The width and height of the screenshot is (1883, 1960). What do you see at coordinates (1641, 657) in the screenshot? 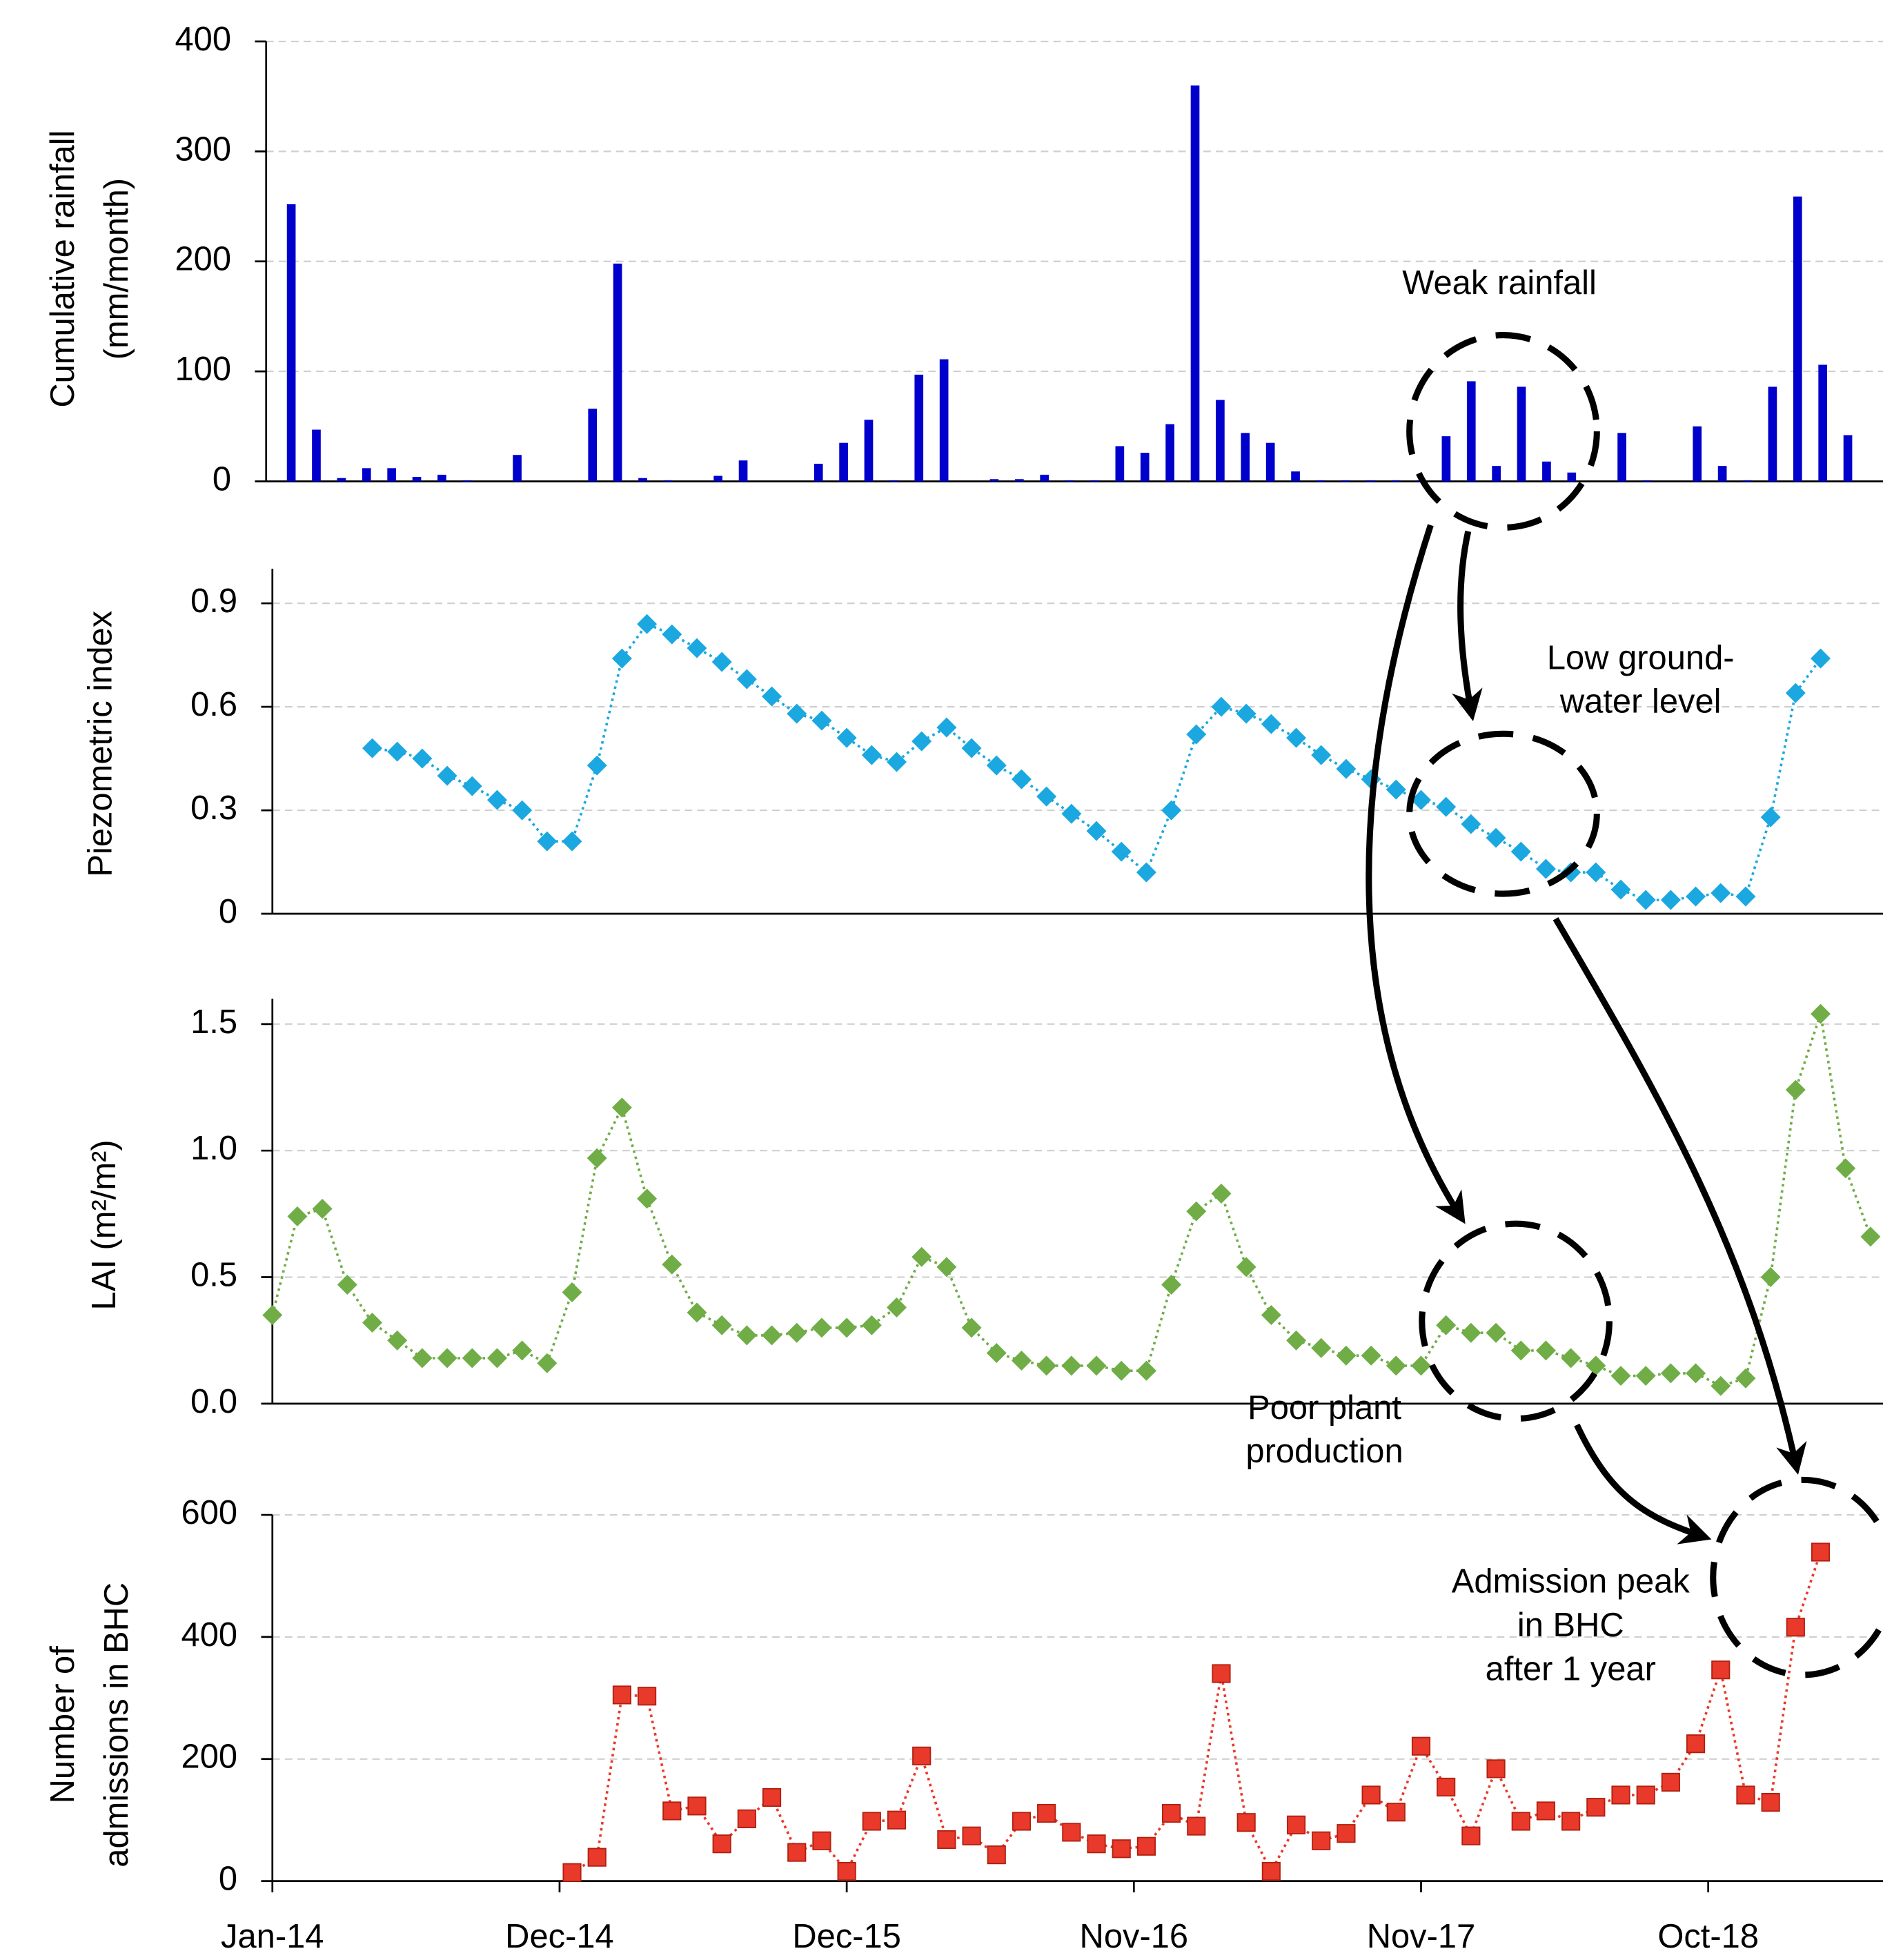
I see `annotation: Low ground-` at bounding box center [1641, 657].